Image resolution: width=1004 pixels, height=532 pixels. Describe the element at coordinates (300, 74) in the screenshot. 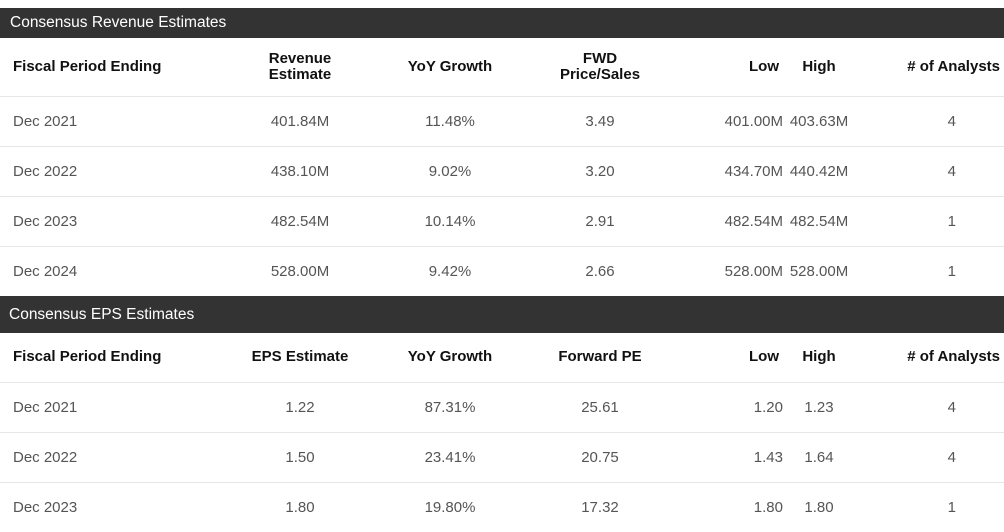

I see `col-header-revenue-estimate-line2: Estimate` at that location.